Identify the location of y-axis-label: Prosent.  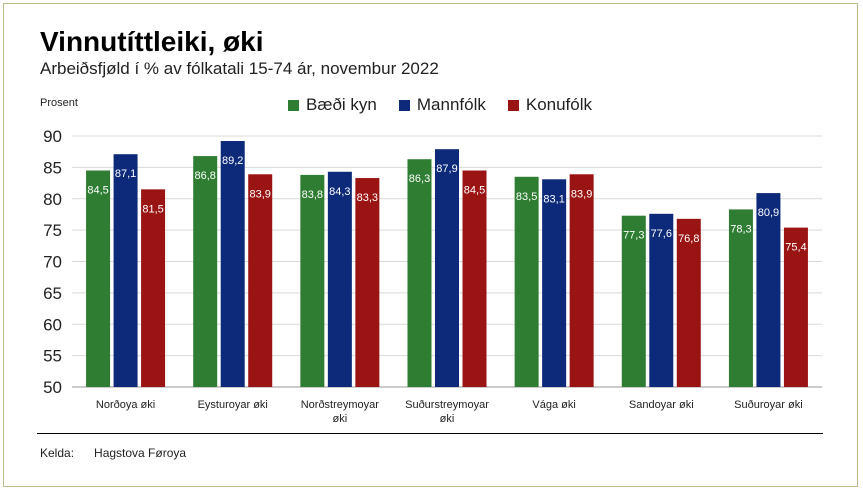
(59, 103).